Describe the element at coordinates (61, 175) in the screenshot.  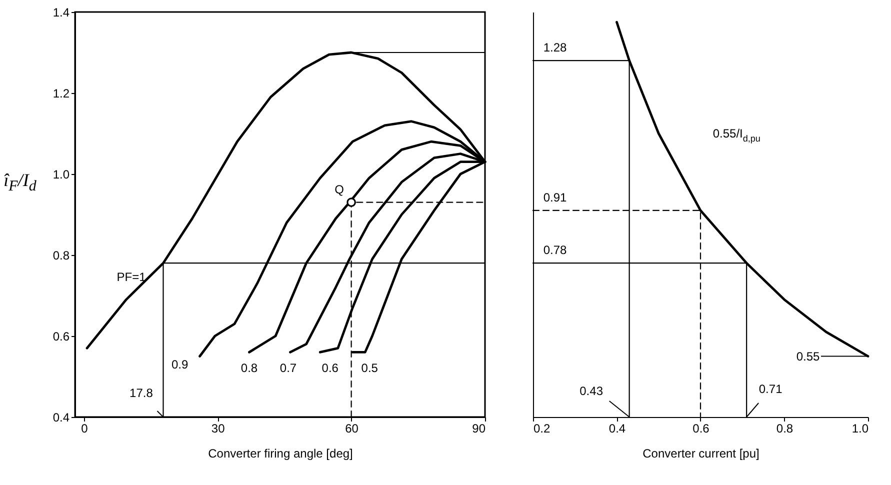
I see `y-tick-label: 1.0` at that location.